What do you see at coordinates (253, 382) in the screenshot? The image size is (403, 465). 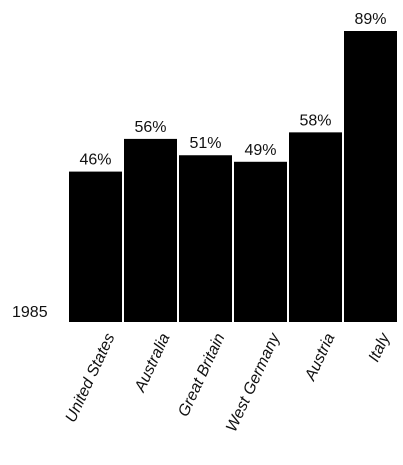 I see `category-label-3: West Germany` at bounding box center [253, 382].